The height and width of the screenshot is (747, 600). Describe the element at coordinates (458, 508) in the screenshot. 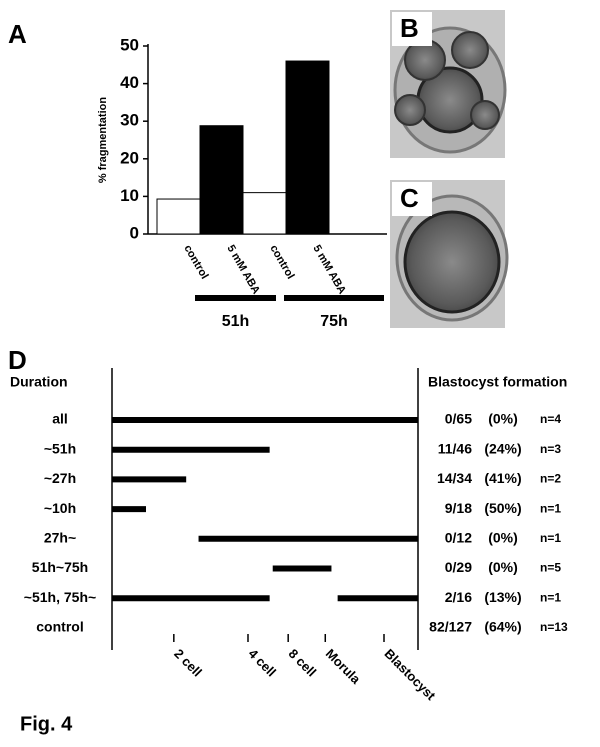

I see `blastocyst-ratio: 9/18` at that location.